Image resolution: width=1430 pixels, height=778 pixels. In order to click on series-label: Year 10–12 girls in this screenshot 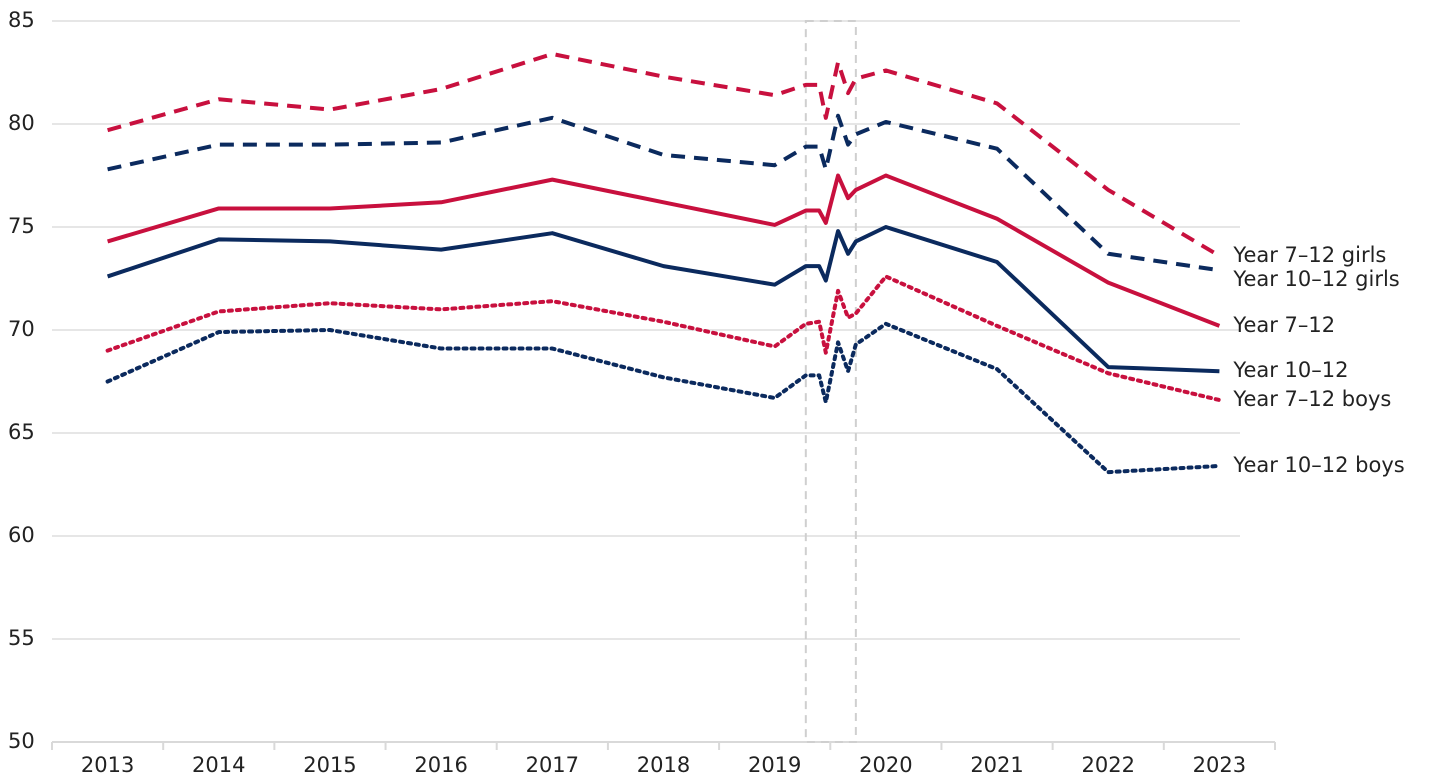, I will do `click(1315, 279)`.